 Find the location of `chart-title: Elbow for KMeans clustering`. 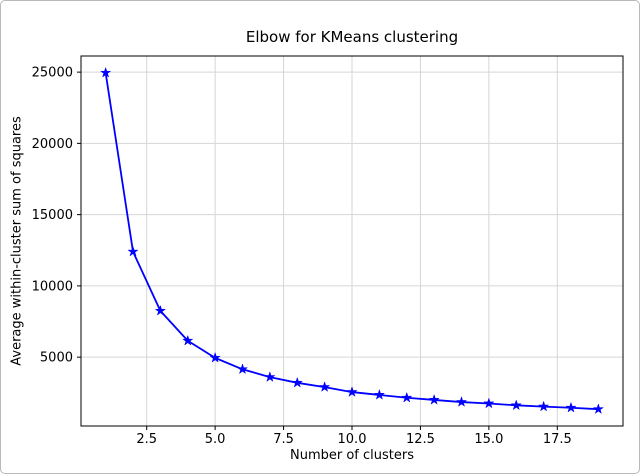

chart-title: Elbow for KMeans clustering is located at coordinates (352, 37).